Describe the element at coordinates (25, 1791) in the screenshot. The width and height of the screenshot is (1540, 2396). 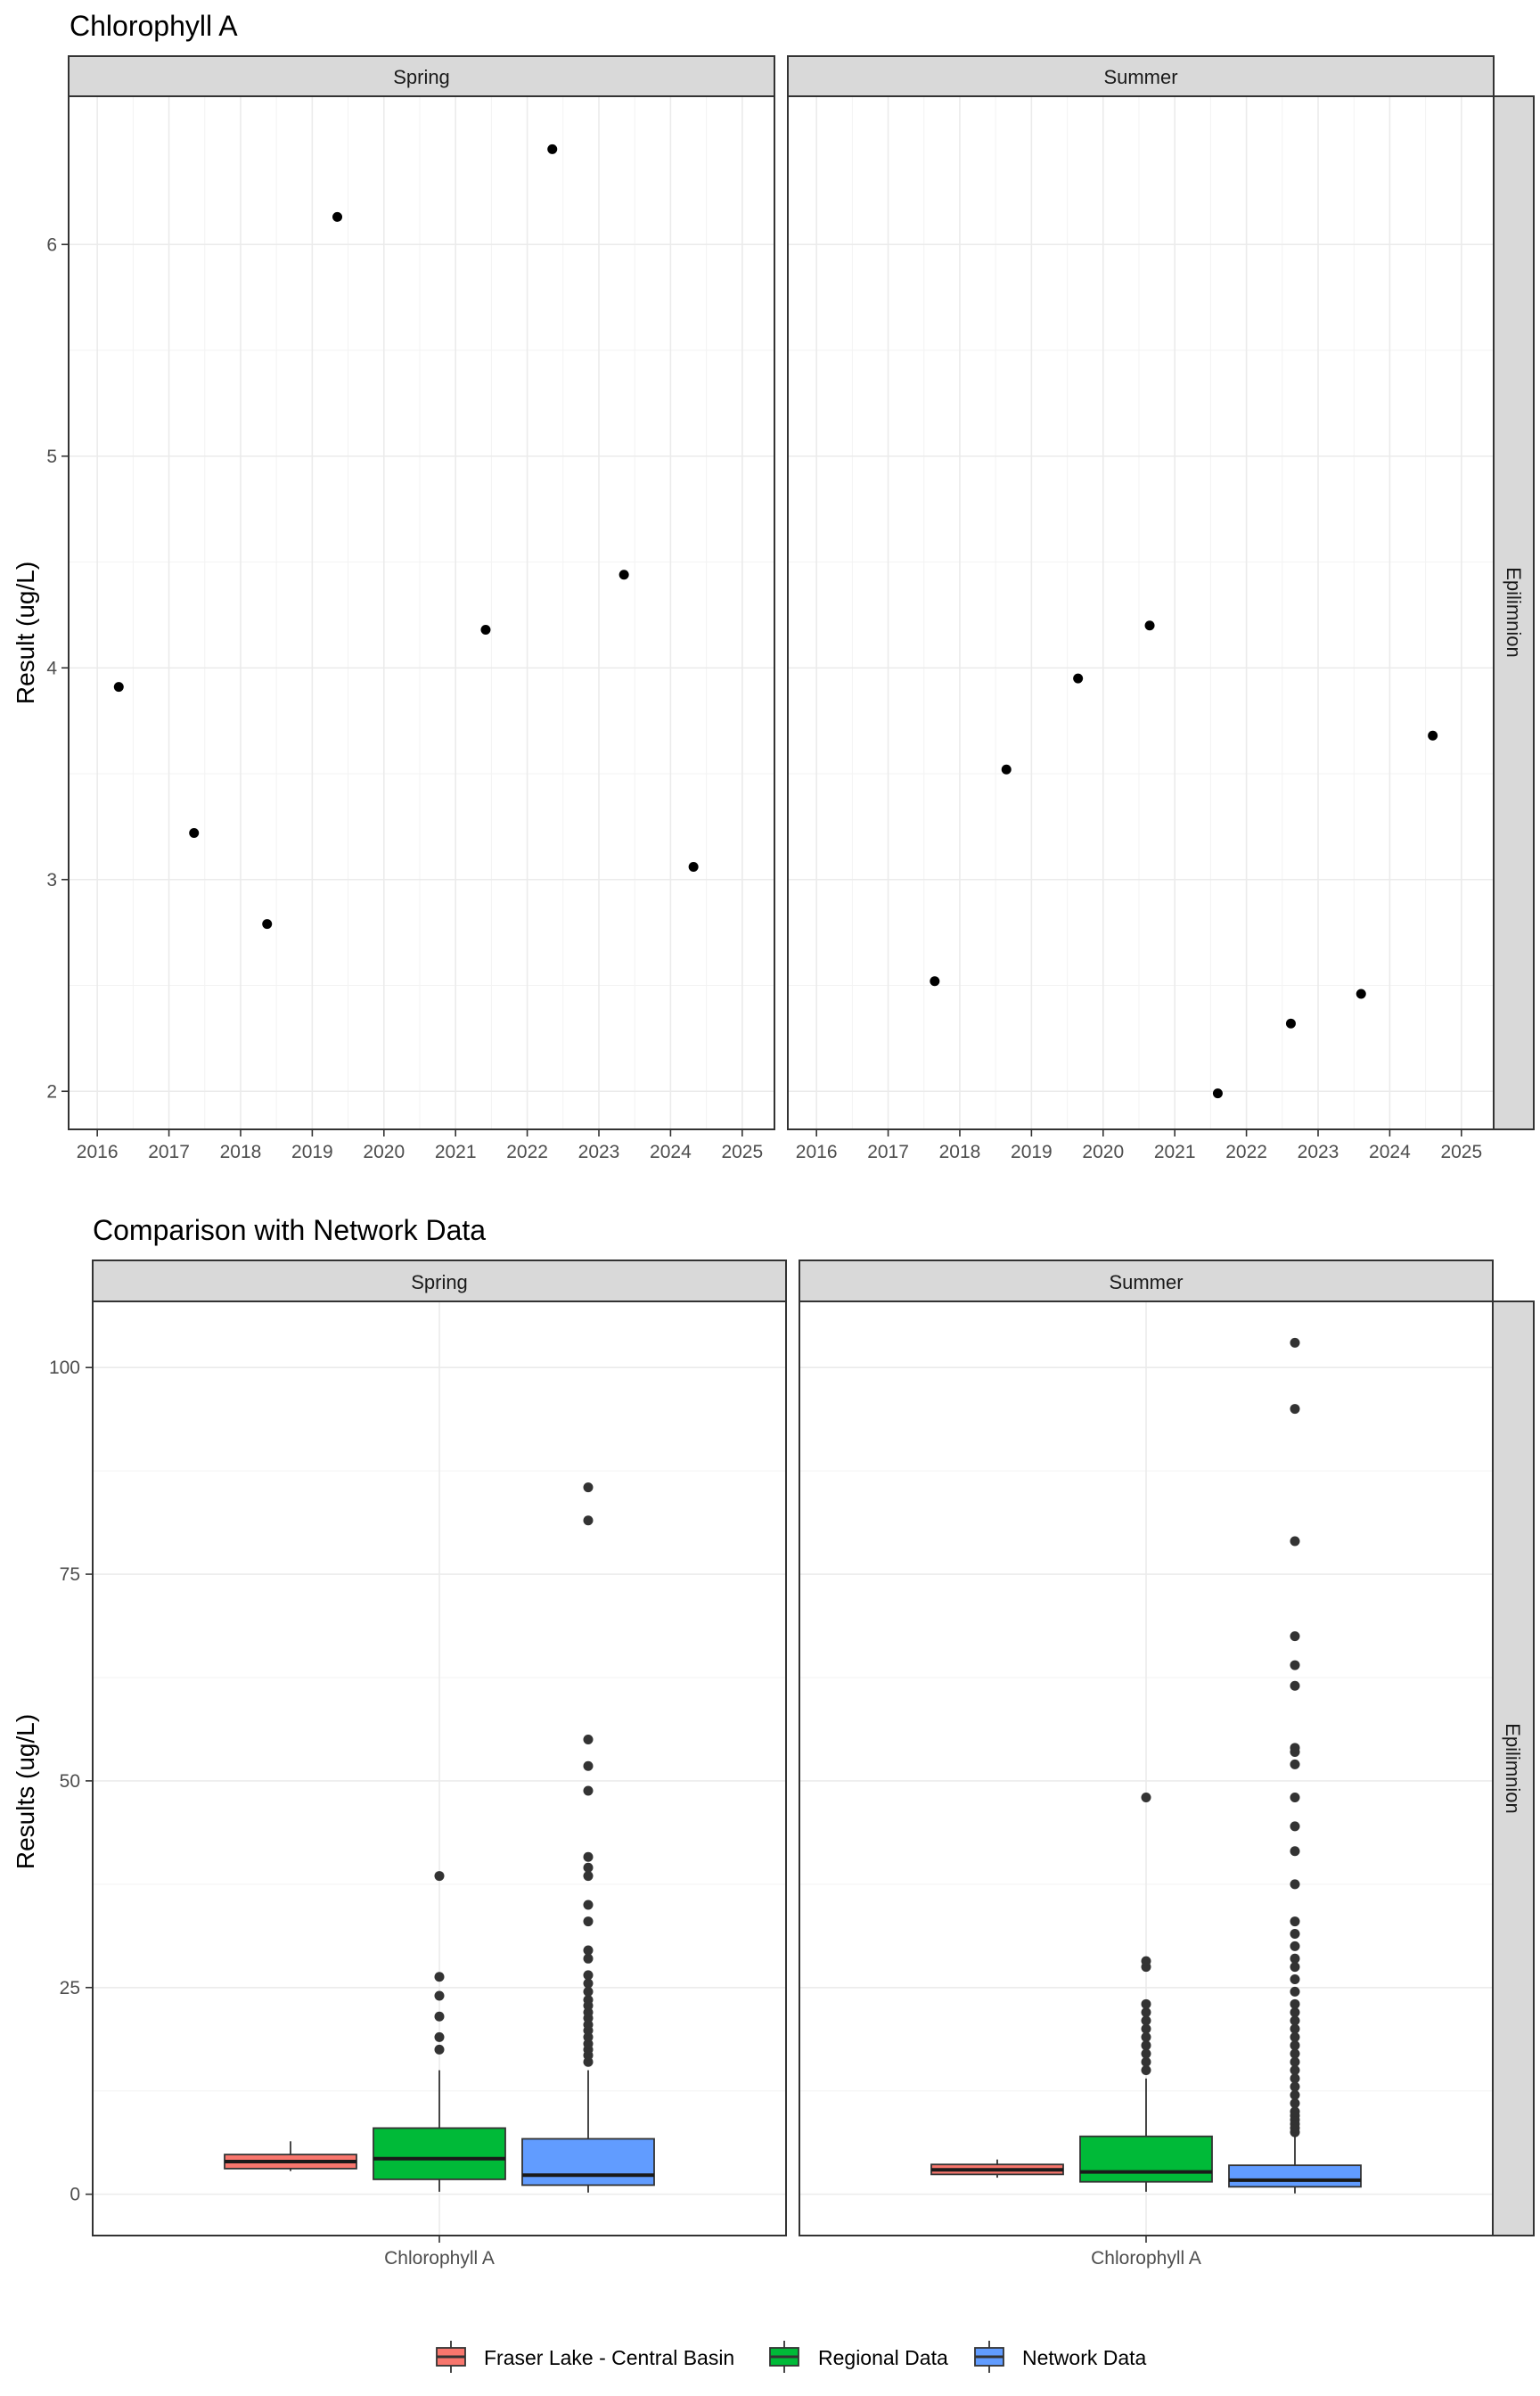
I see `chart2-y-axis-label: Results (ug/L)` at that location.